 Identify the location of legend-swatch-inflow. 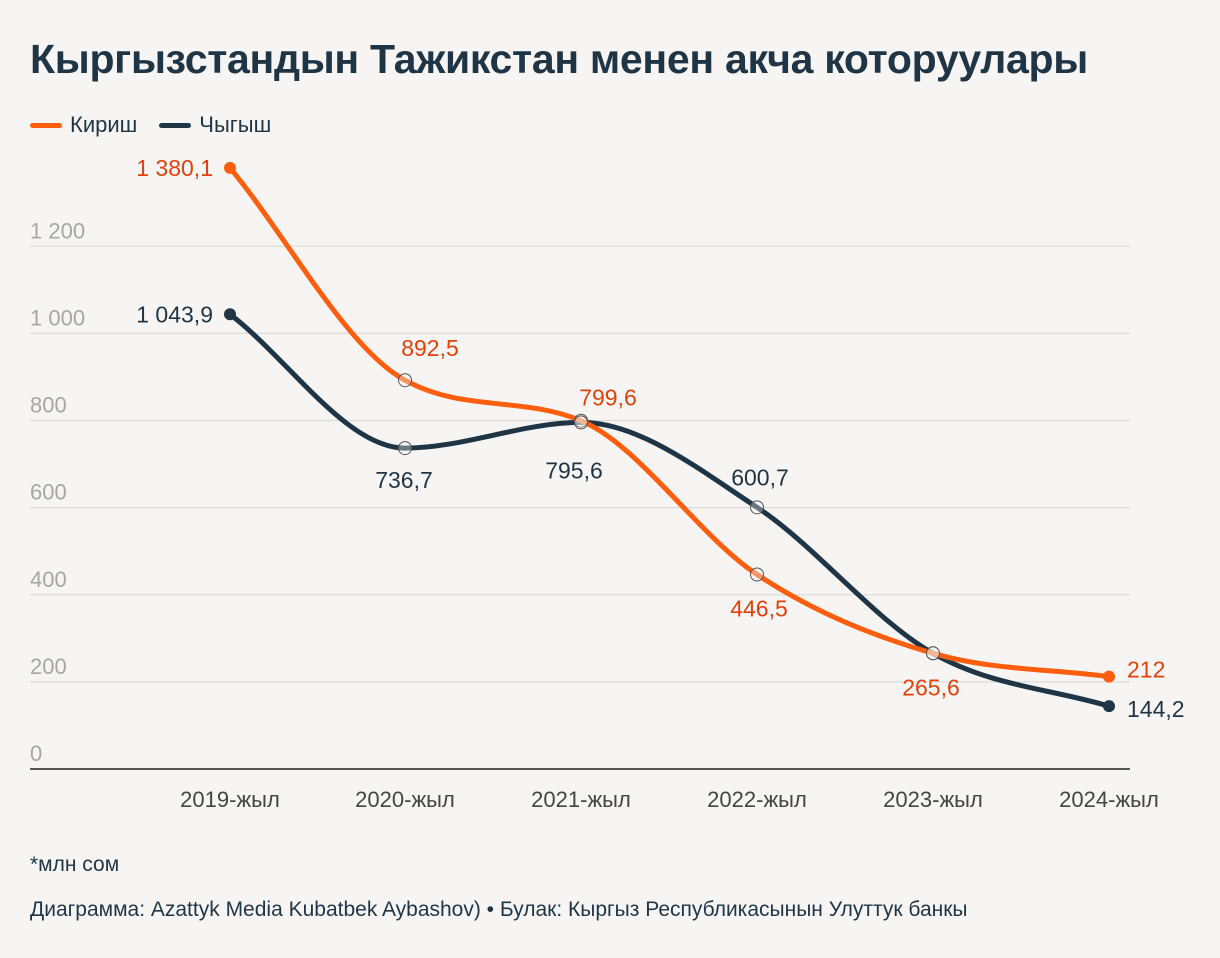
(46, 125).